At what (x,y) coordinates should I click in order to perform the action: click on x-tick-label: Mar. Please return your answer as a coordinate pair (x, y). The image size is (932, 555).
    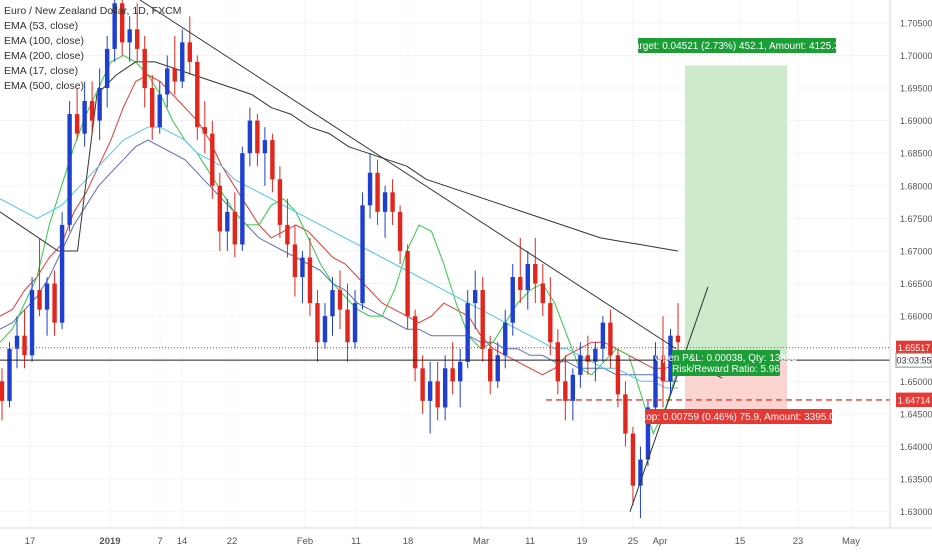
    Looking at the image, I should click on (481, 541).